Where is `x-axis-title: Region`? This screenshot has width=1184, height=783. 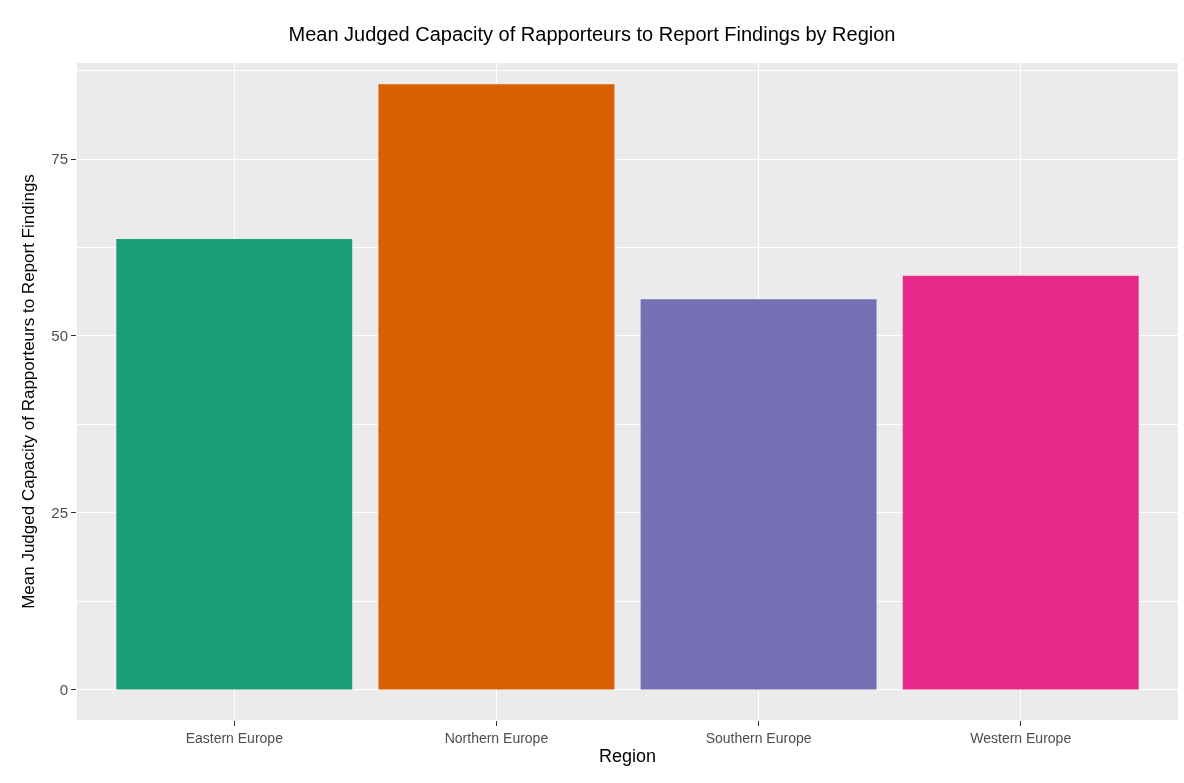
x-axis-title: Region is located at coordinates (627, 755).